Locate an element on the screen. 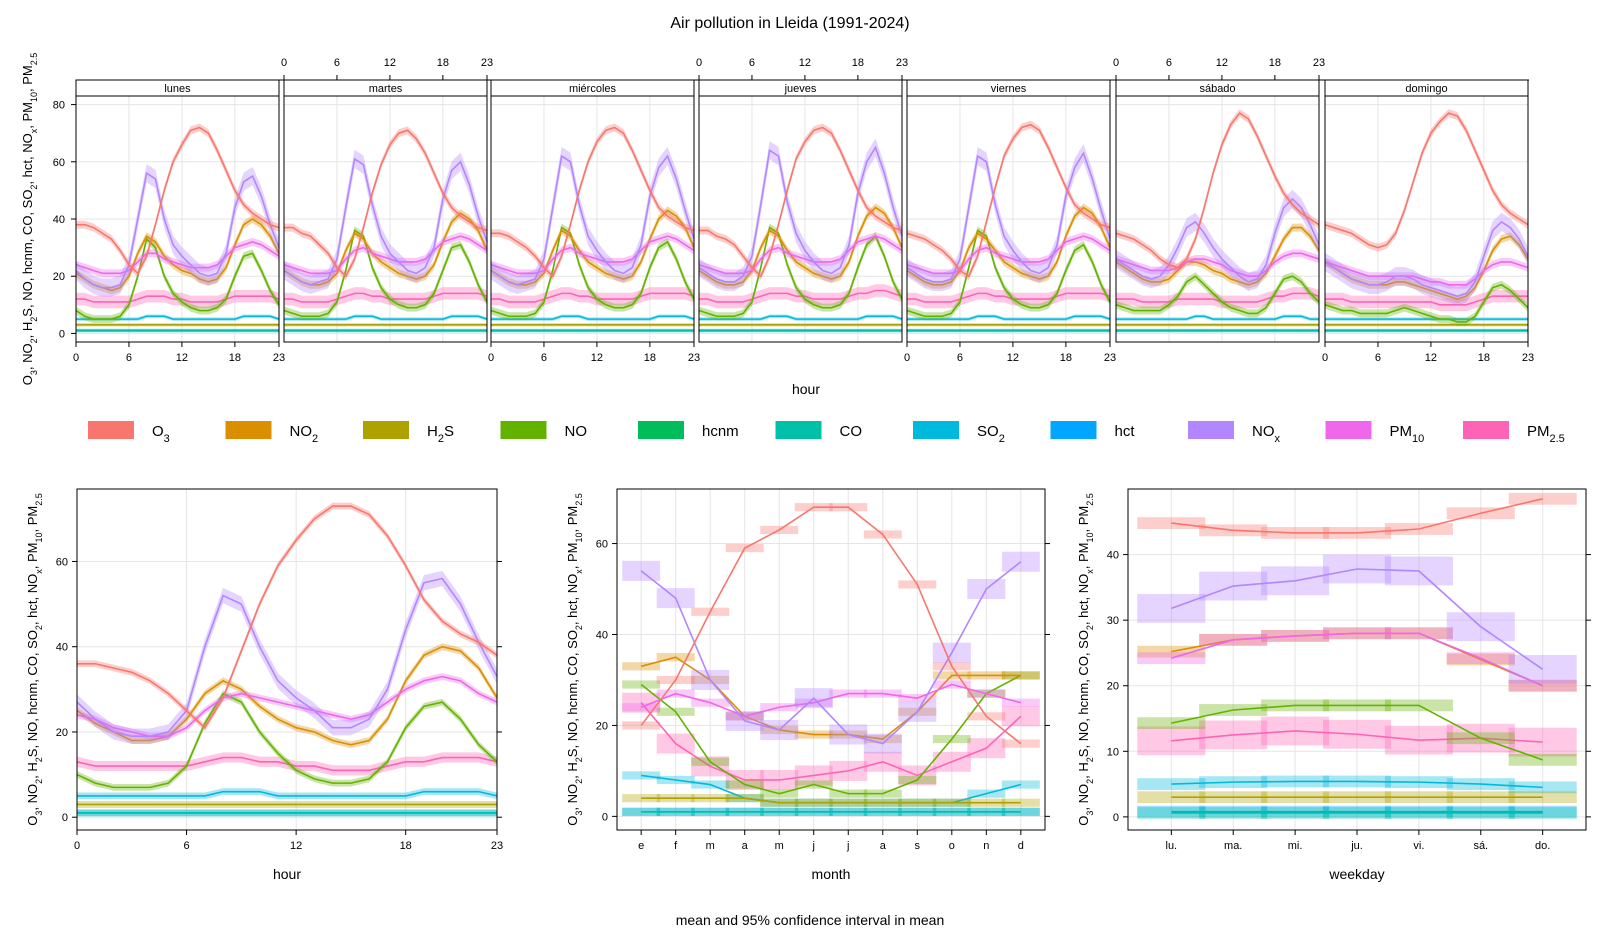  ci-box-NO2 is located at coordinates (1020, 675).